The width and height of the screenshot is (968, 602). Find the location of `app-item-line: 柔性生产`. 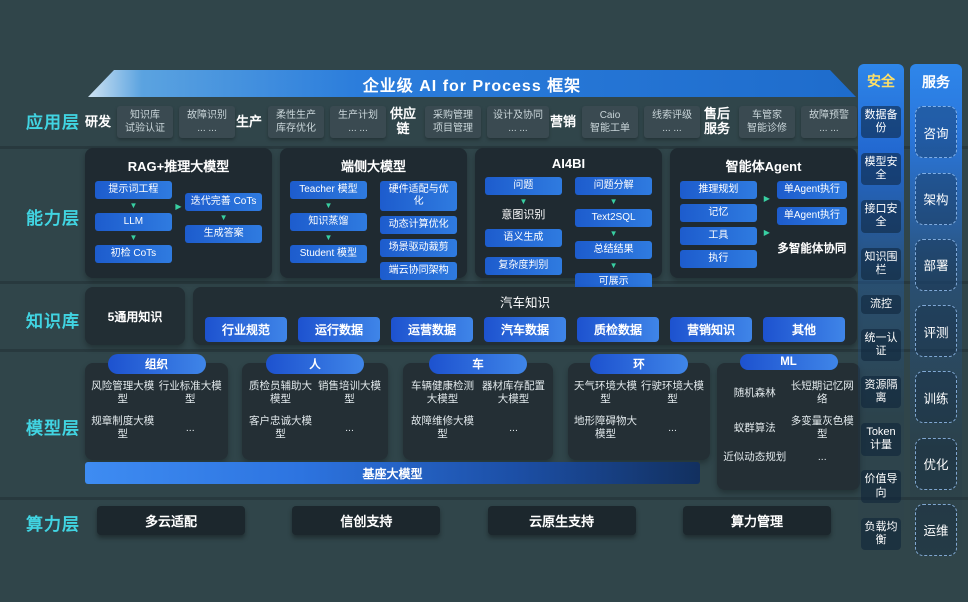

app-item-line: 柔性生产 is located at coordinates (296, 115).